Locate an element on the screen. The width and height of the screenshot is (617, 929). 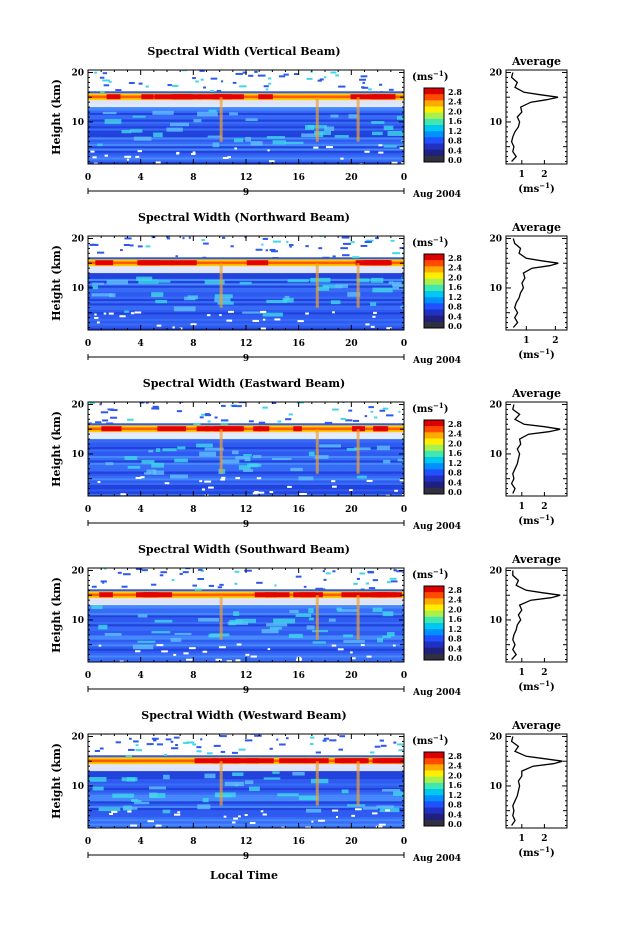
day-label: 9 is located at coordinates (246, 193).